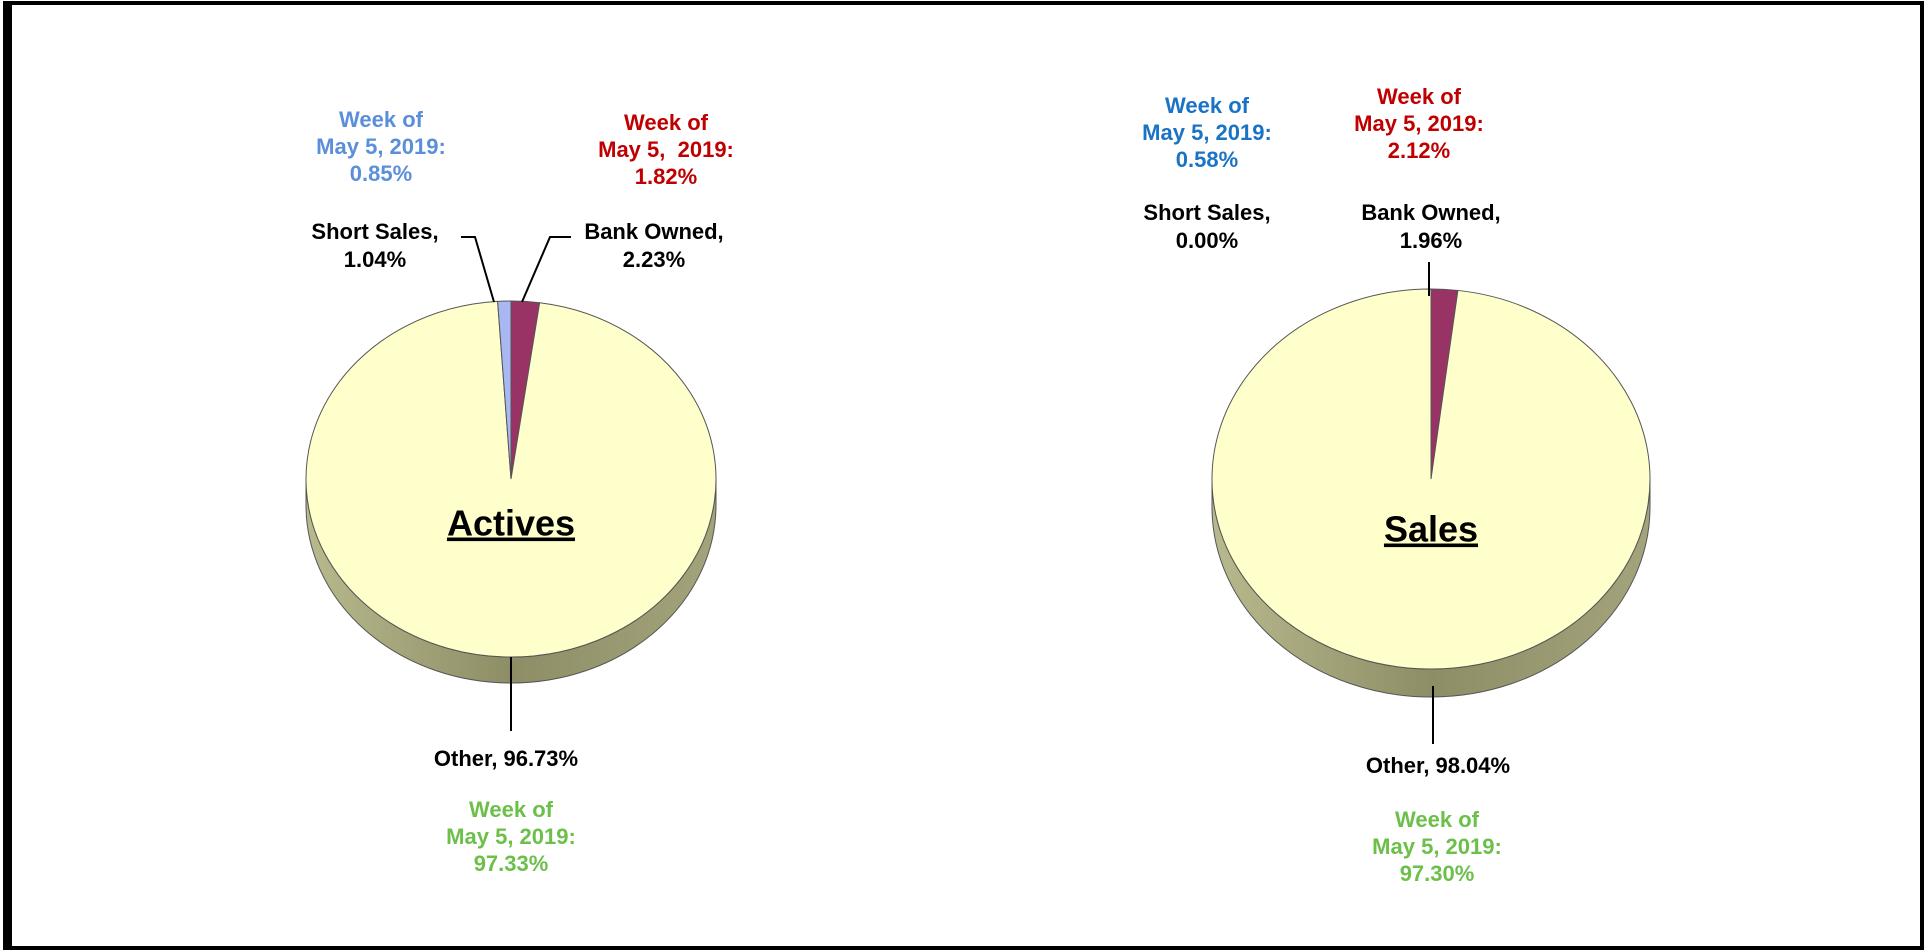 The image size is (1927, 951). What do you see at coordinates (1207, 240) in the screenshot?
I see `value-label: 0.00%` at bounding box center [1207, 240].